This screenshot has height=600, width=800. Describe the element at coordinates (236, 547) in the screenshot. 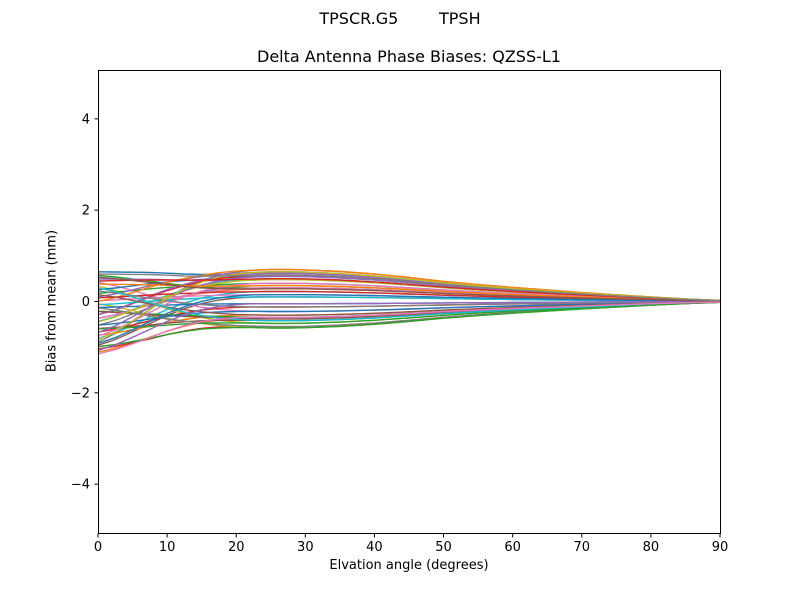

I see `x-tick-label: 20` at that location.